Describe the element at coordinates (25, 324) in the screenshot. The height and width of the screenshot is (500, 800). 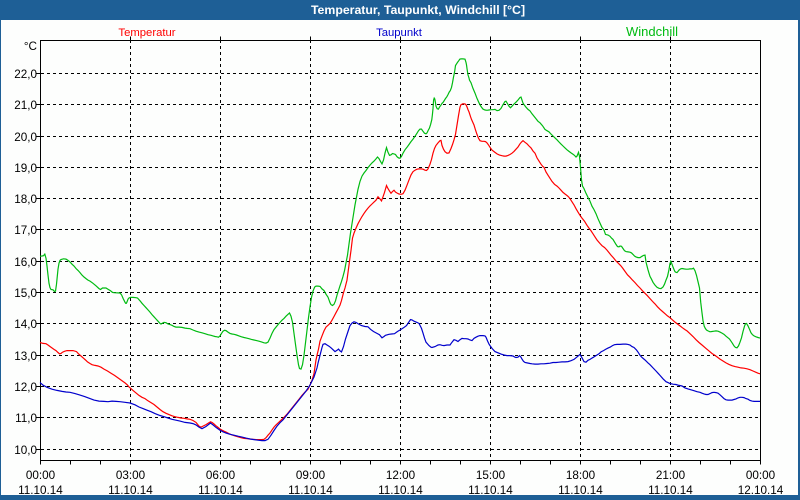
I see `svg-text: 14,0` at that location.